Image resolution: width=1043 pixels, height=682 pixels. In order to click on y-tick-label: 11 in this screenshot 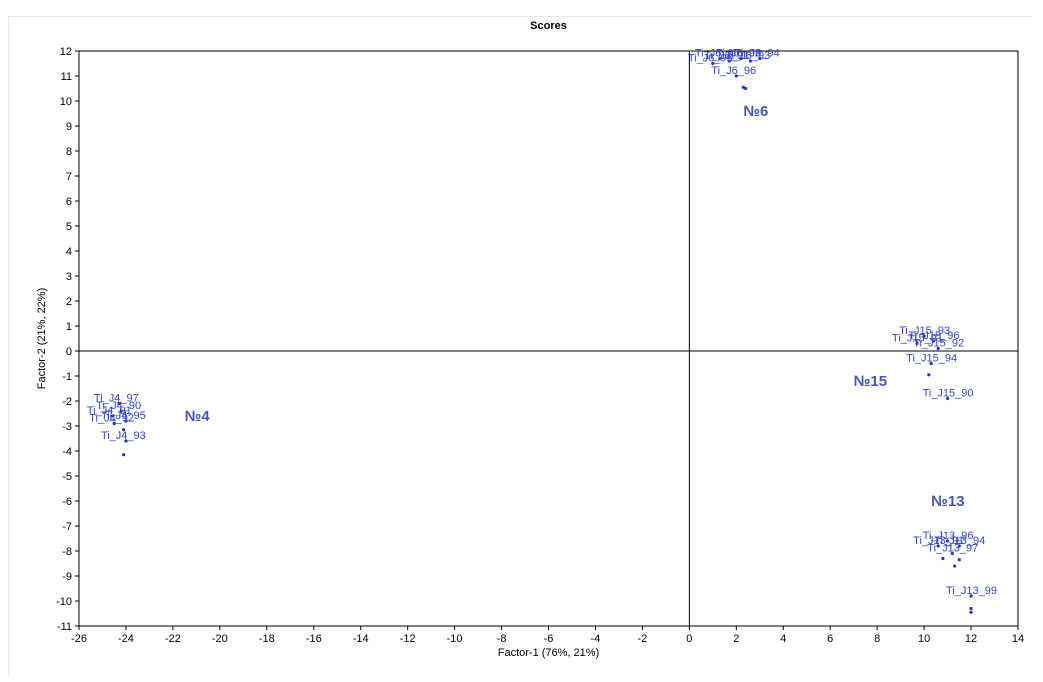, I will do `click(66, 77)`.